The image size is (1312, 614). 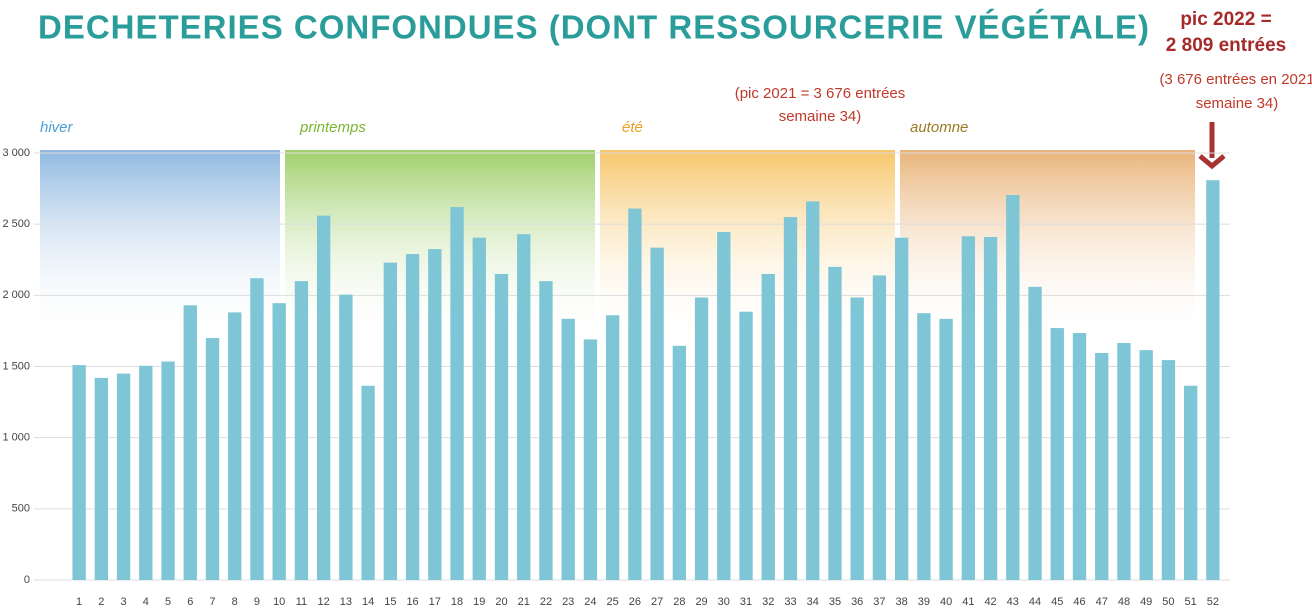 What do you see at coordinates (435, 602) in the screenshot?
I see `x-tick-label: 17` at bounding box center [435, 602].